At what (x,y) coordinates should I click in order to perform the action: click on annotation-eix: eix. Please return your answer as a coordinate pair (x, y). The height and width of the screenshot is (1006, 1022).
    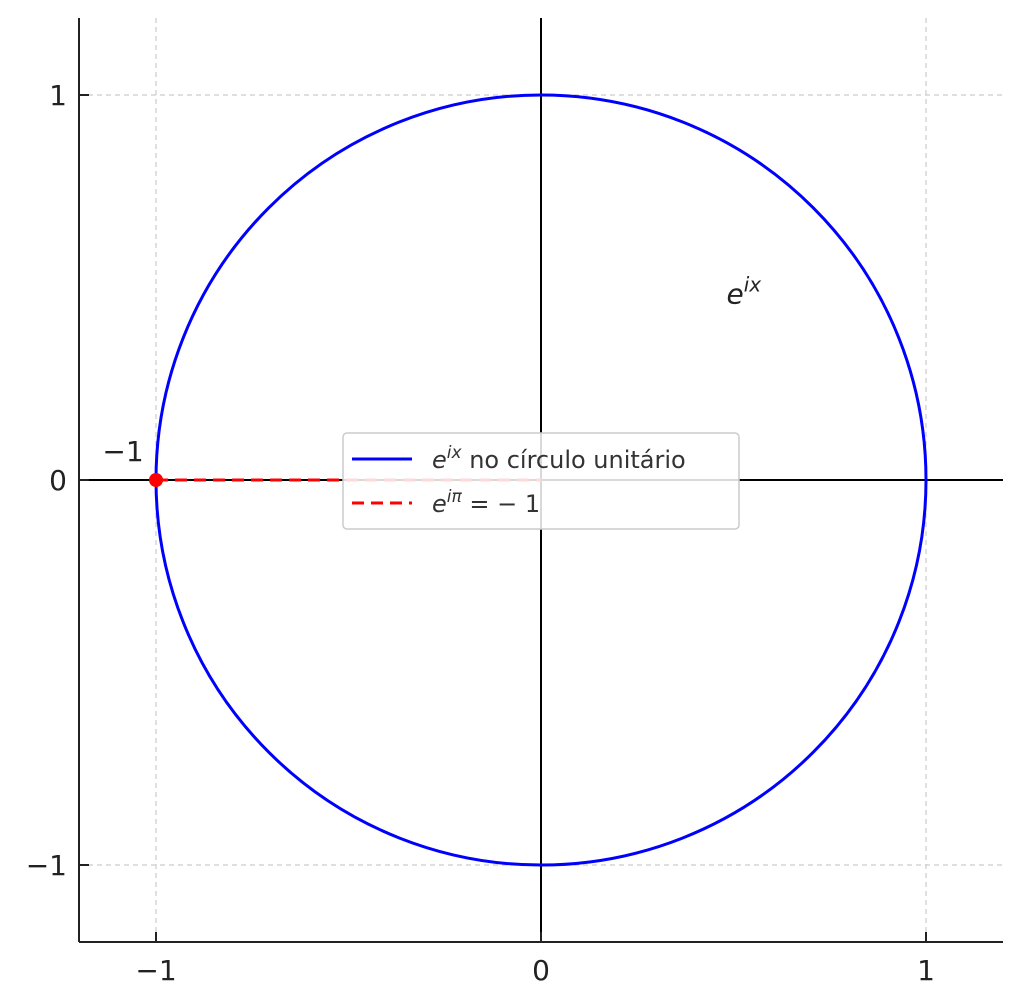
    Looking at the image, I should click on (744, 292).